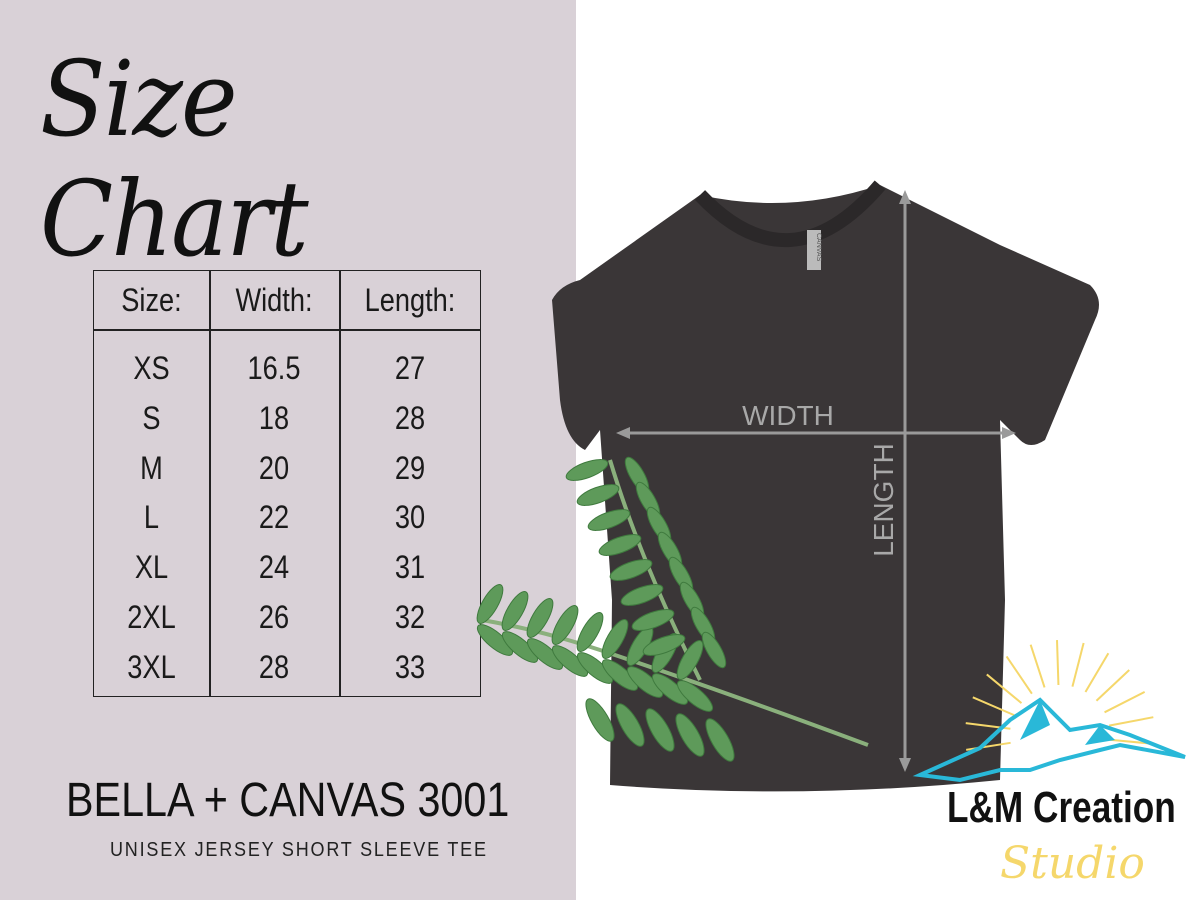  I want to click on table-cell: S, so click(151, 417).